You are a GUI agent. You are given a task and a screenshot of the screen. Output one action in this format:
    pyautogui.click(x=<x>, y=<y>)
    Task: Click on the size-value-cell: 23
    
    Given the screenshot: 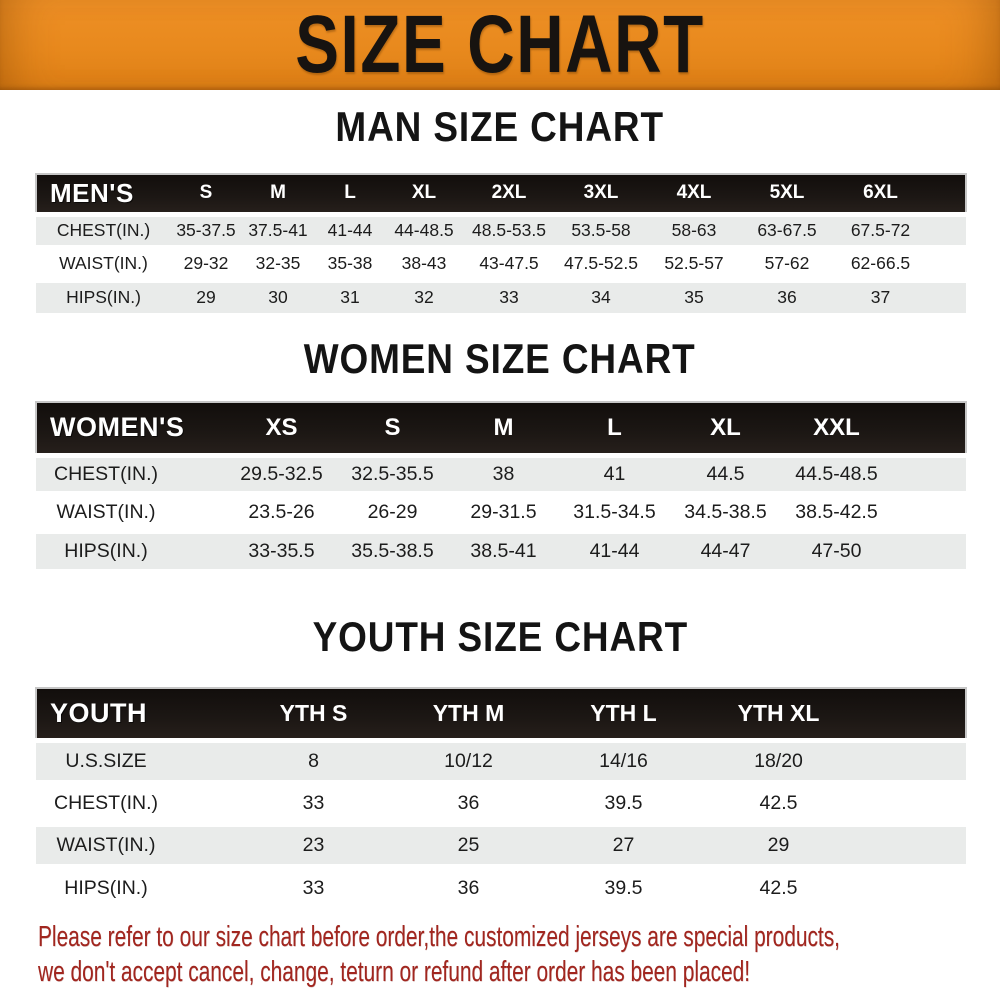 What is the action you would take?
    pyautogui.click(x=313, y=843)
    